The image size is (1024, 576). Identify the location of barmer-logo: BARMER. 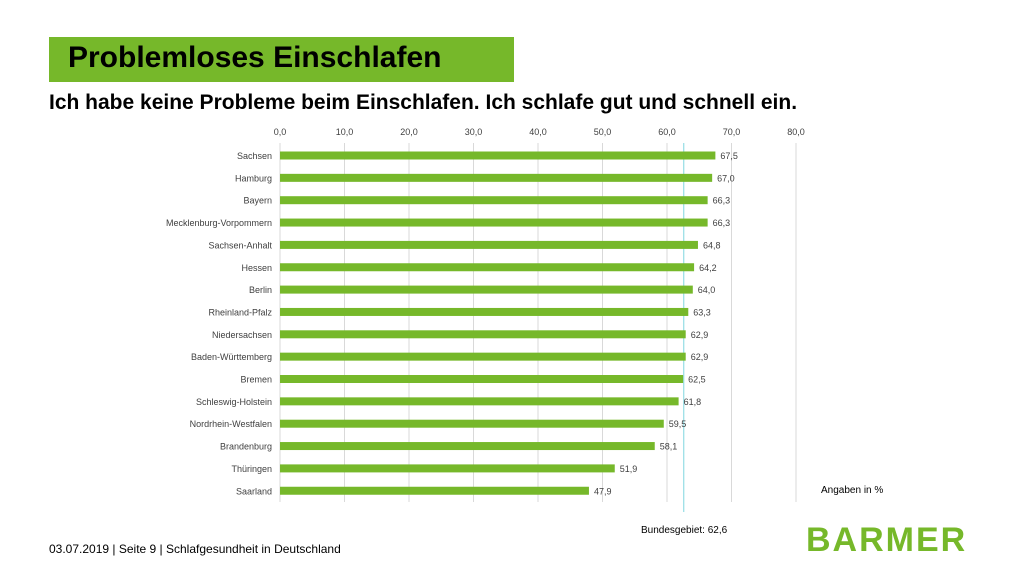
(887, 540).